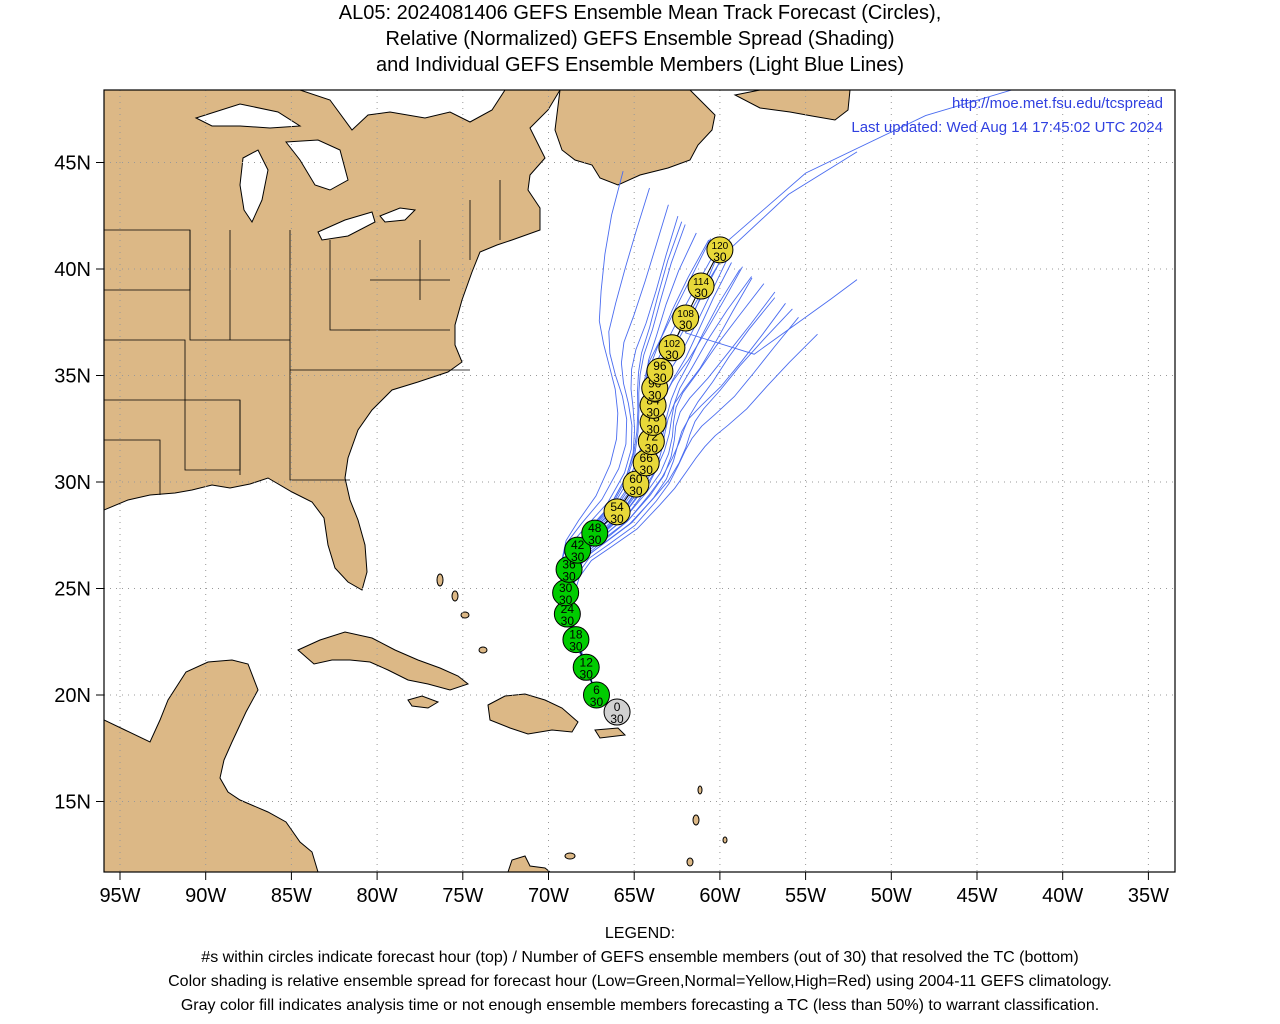  I want to click on land-maritimes, so click(635, 138).